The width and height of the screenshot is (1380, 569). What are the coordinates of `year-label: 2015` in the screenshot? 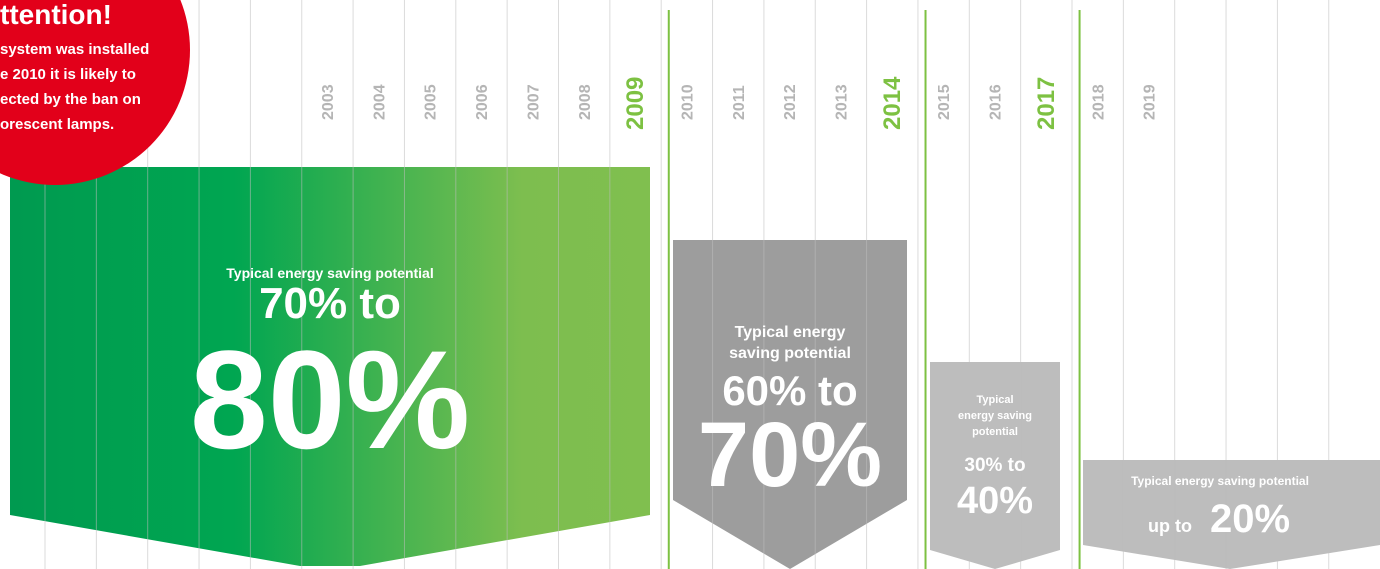 It's located at (944, 102).